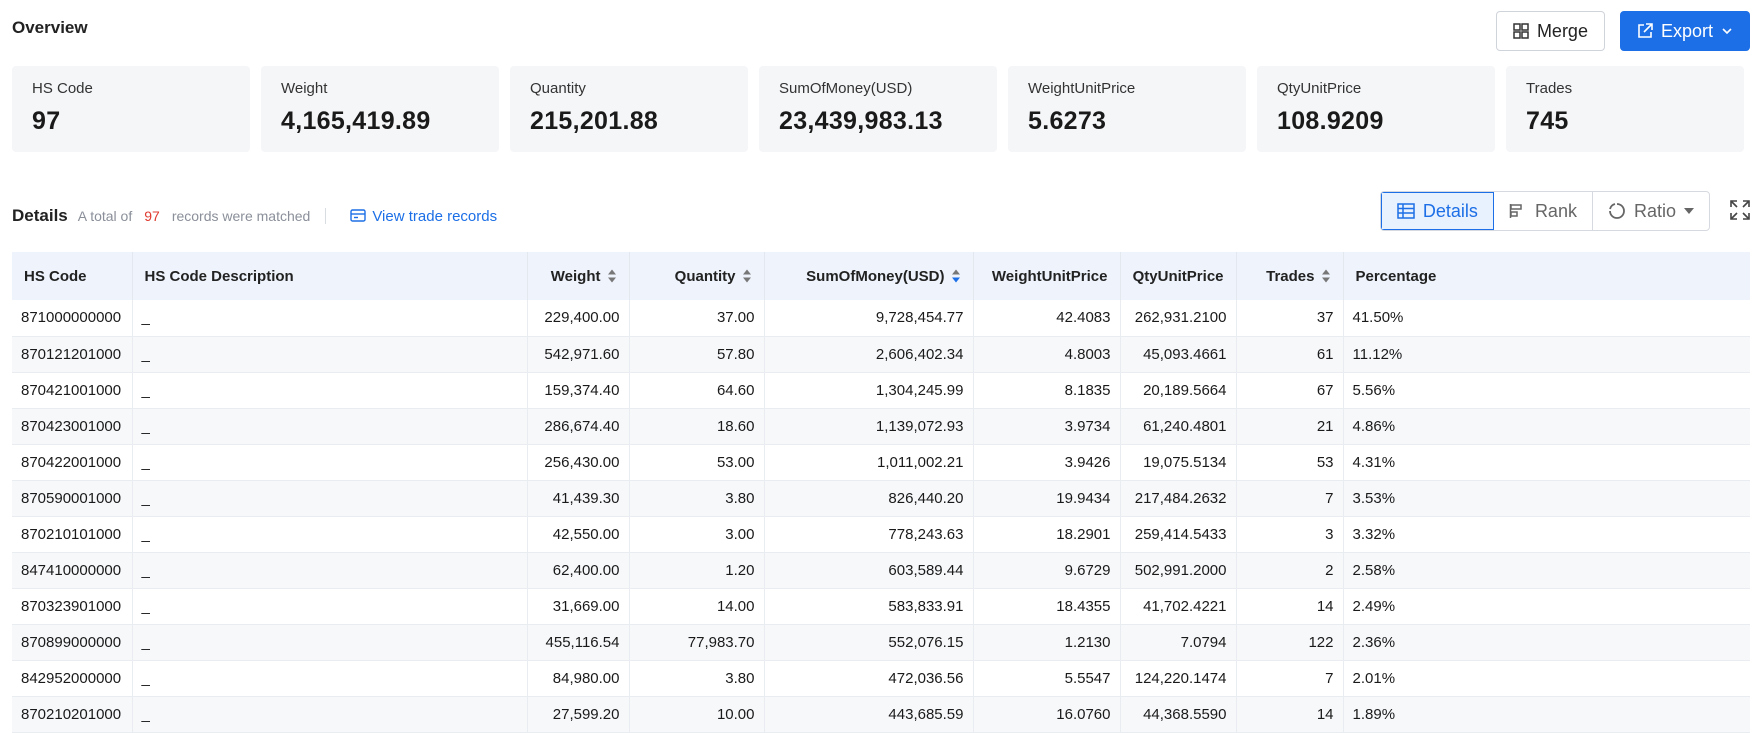 This screenshot has height=733, width=1759. Describe the element at coordinates (46, 121) in the screenshot. I see `stat-value: 97` at that location.